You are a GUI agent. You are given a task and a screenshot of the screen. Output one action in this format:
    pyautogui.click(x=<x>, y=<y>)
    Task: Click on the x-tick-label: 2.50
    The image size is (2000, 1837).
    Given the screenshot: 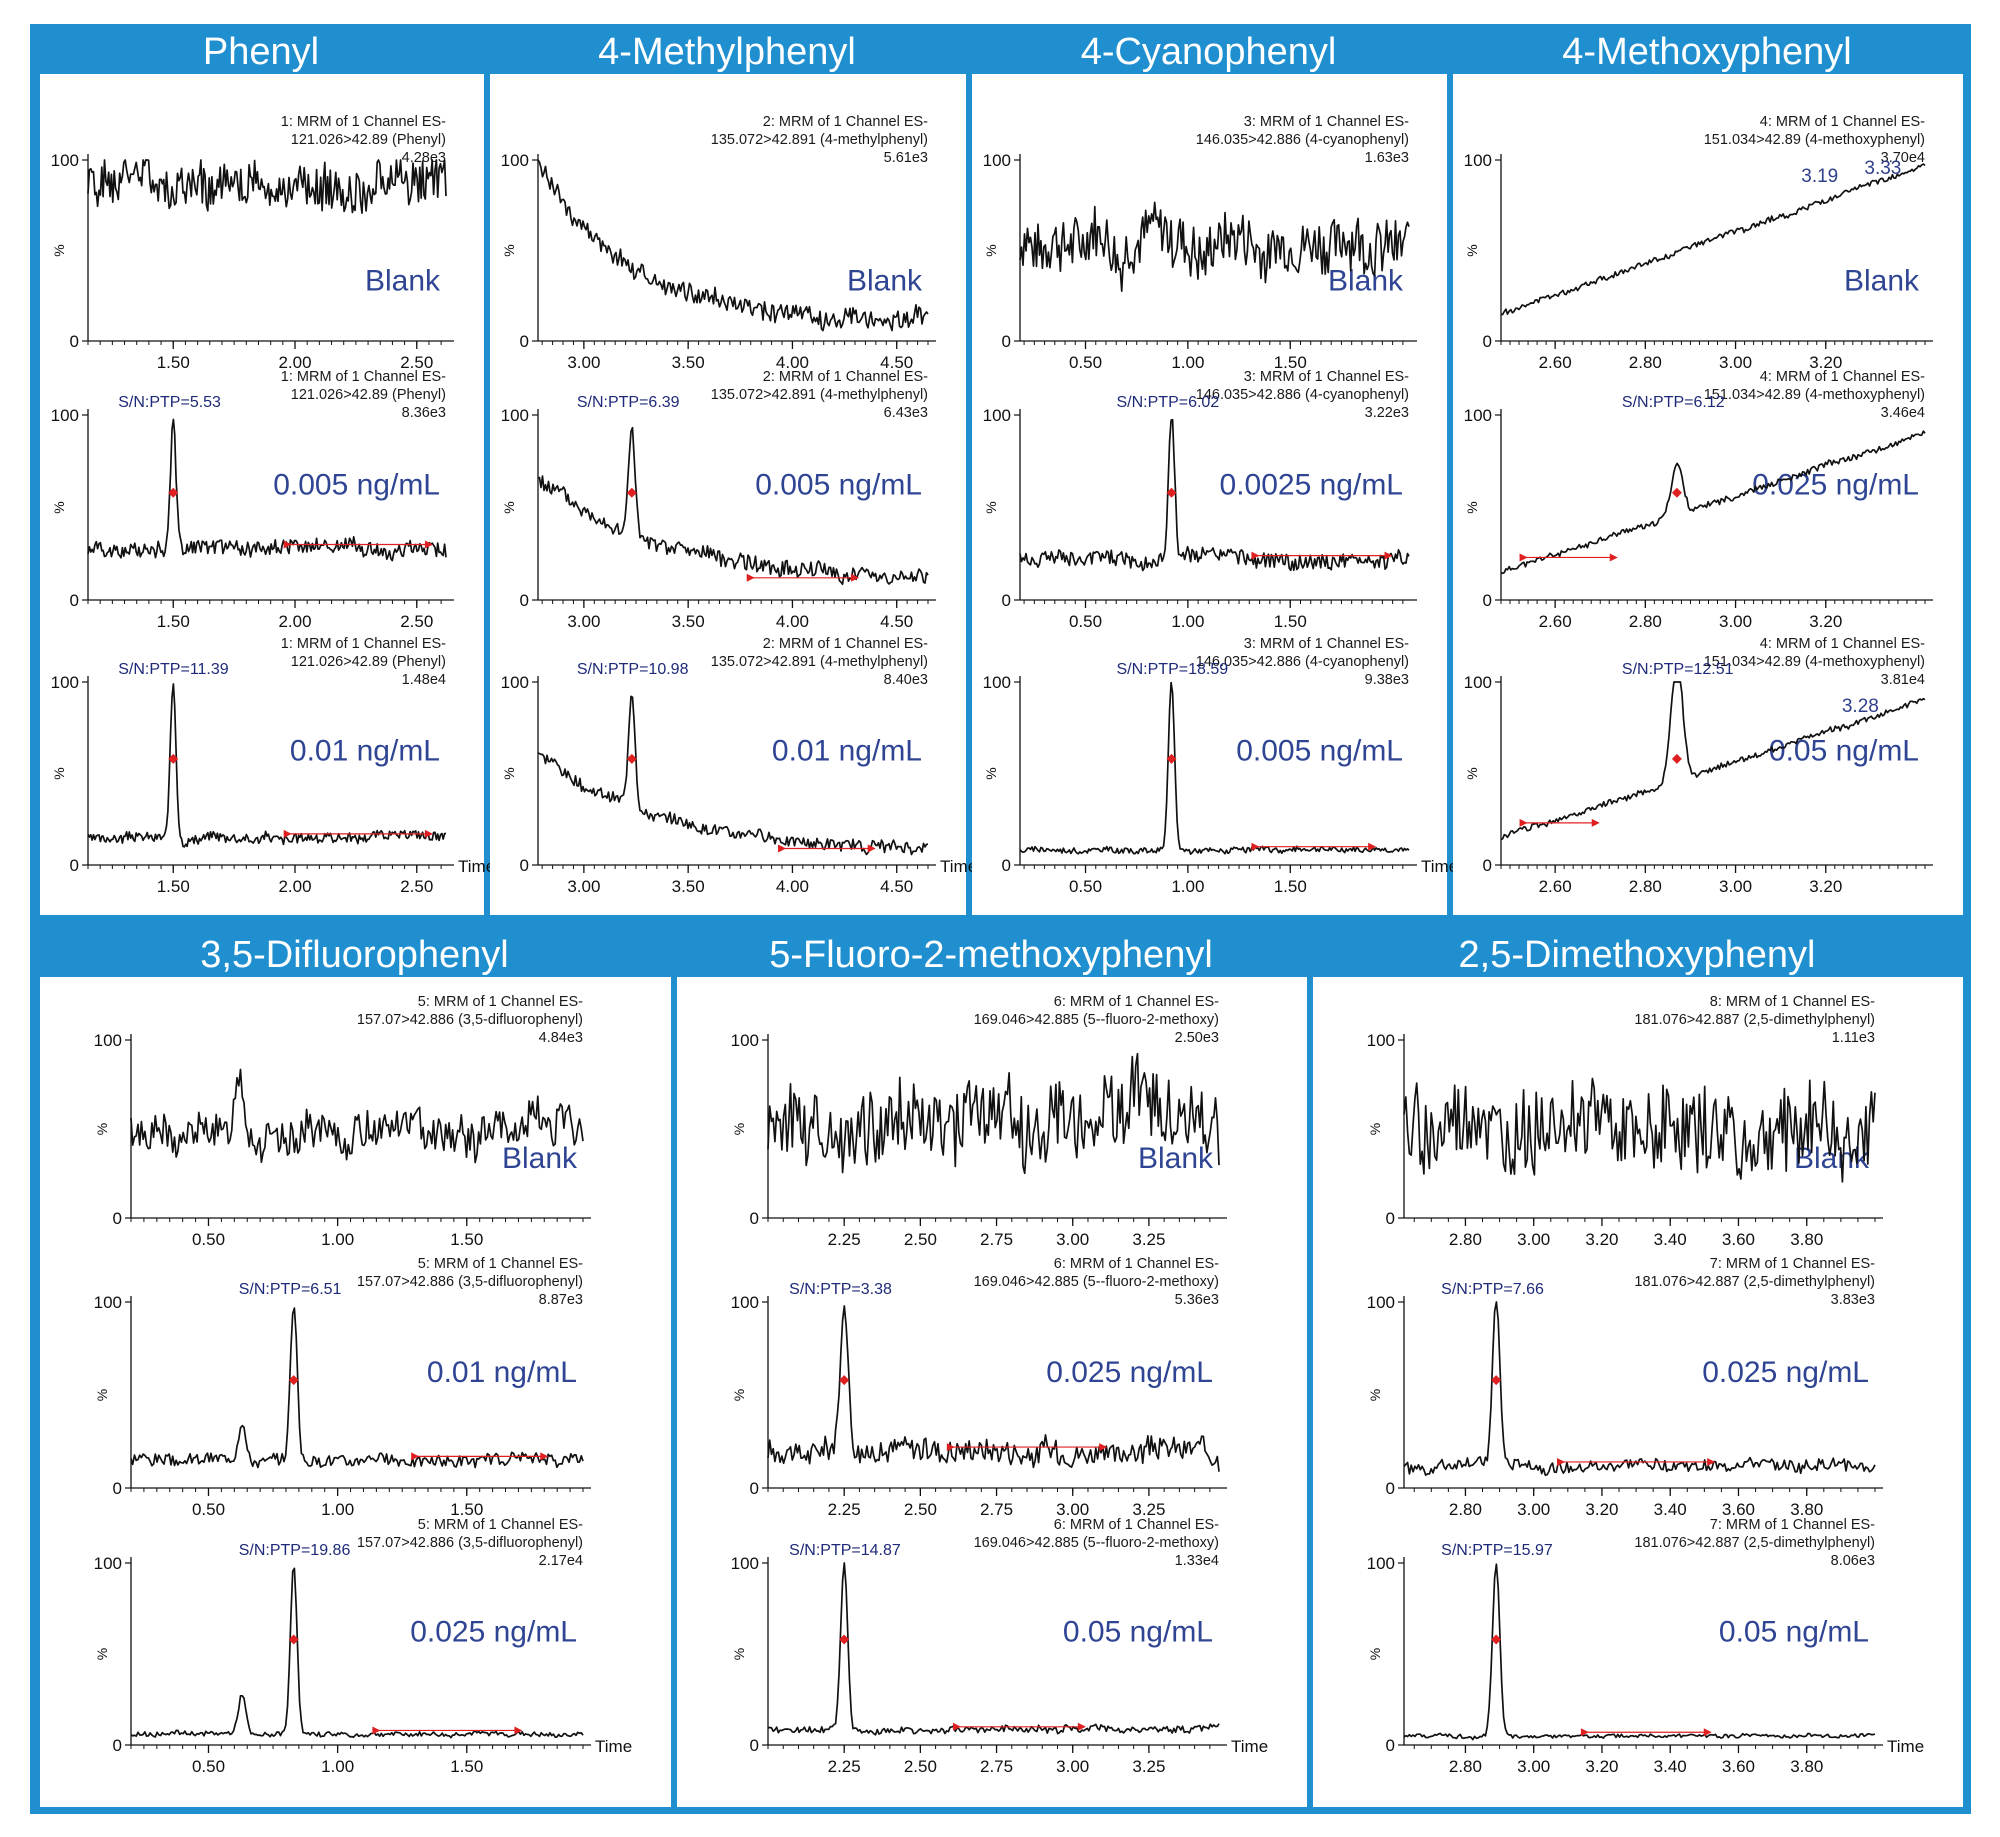 What is the action you would take?
    pyautogui.click(x=416, y=621)
    